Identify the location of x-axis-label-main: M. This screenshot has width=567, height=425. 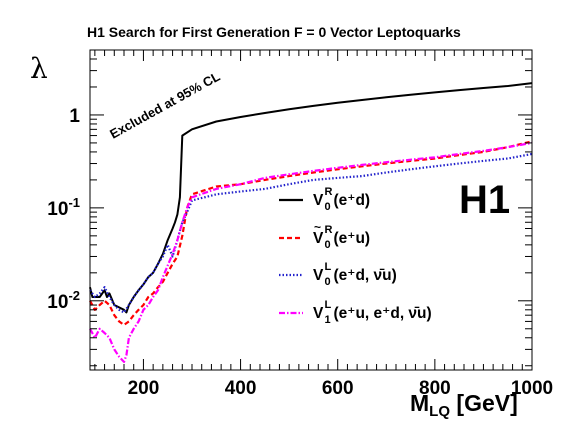
(419, 403).